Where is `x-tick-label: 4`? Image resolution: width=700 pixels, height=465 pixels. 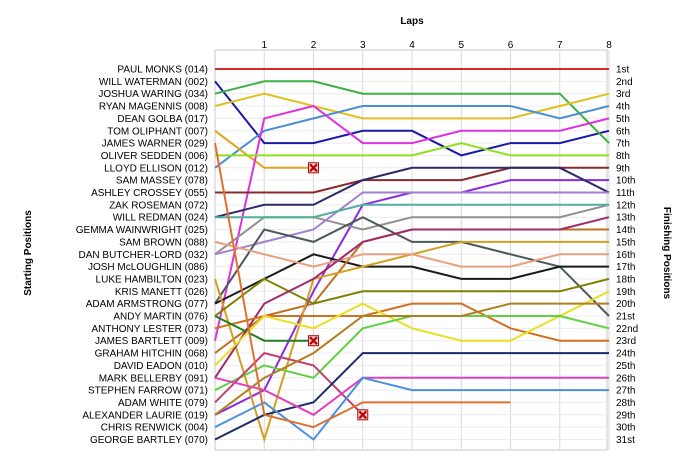 x-tick-label: 4 is located at coordinates (412, 45).